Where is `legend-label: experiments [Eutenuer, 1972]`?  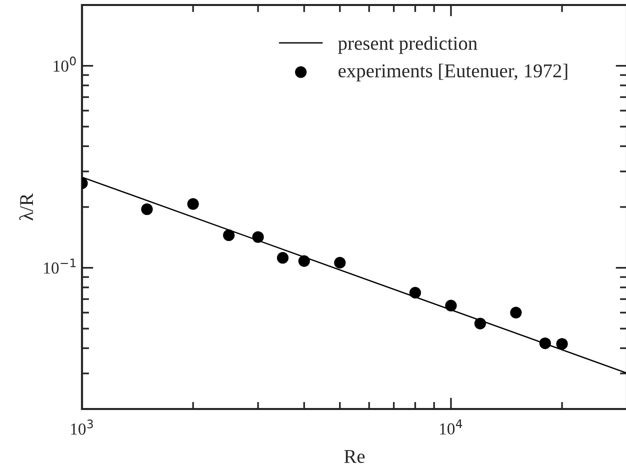
legend-label: experiments [Eutenuer, 1972] is located at coordinates (453, 73).